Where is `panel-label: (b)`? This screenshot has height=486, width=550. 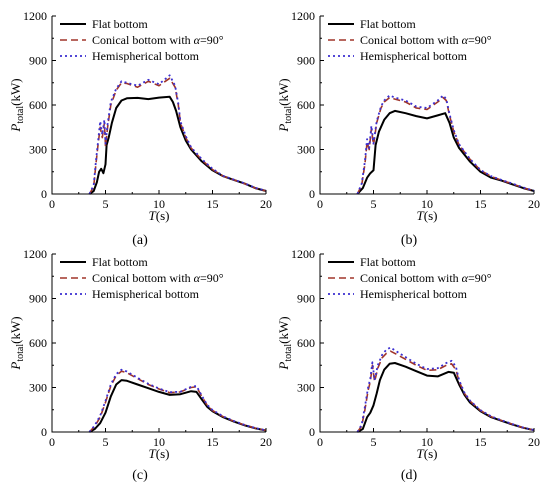
panel-label: (b) is located at coordinates (409, 240).